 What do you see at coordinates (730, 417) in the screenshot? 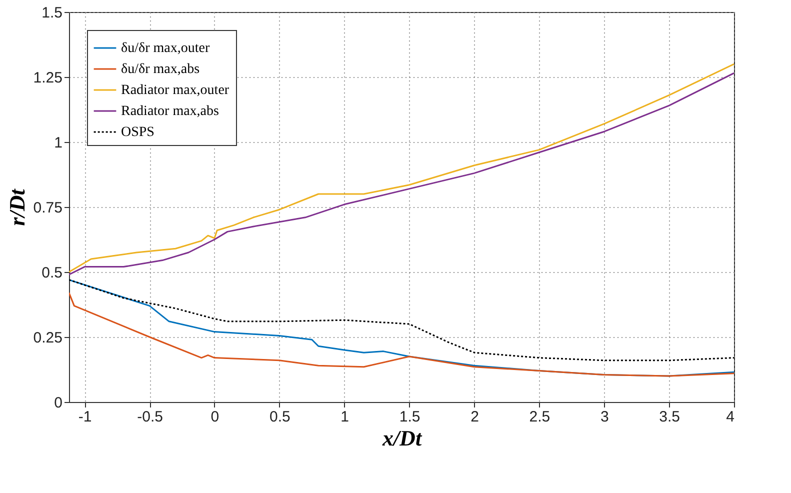
I see `x-tick-label: 4` at bounding box center [730, 417].